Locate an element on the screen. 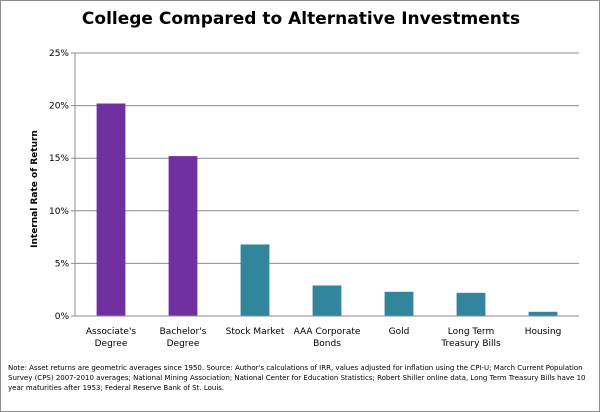 The image size is (600, 412). y-axis-label: Internal Rate of Return is located at coordinates (35, 189).